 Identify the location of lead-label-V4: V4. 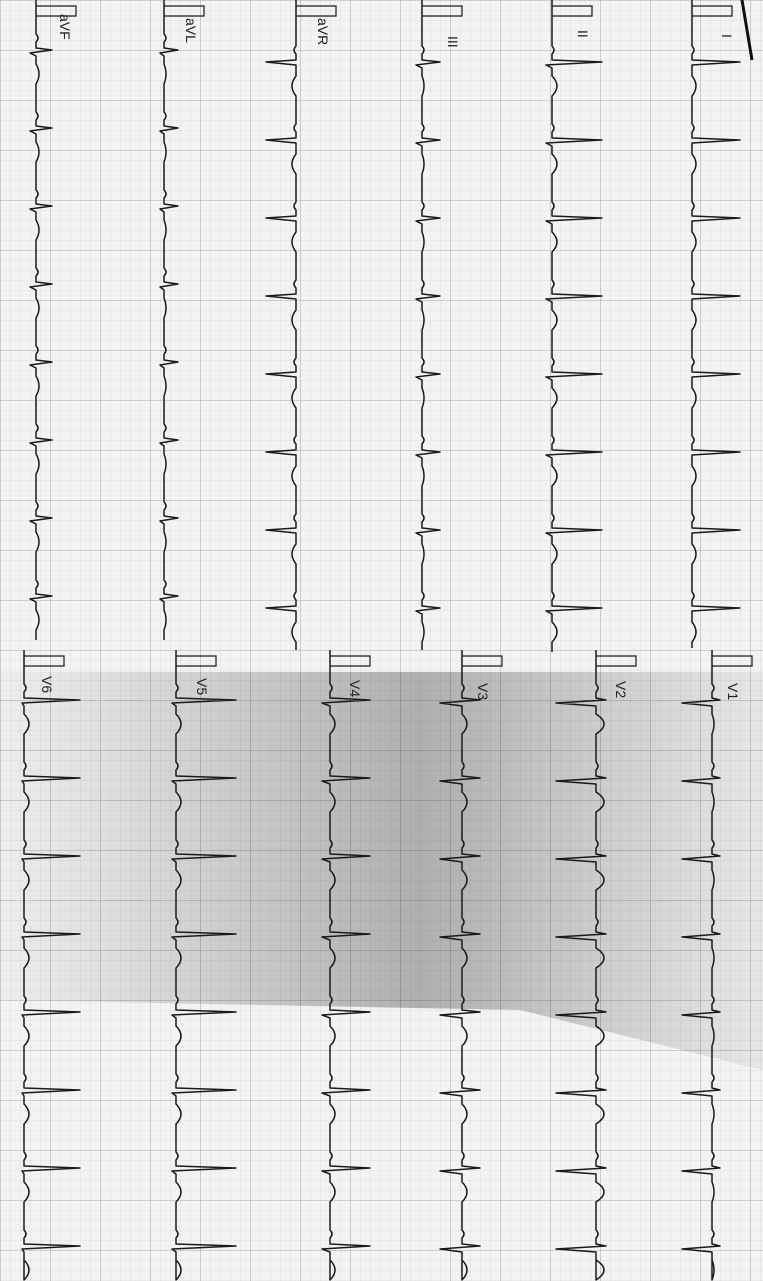
(355, 688).